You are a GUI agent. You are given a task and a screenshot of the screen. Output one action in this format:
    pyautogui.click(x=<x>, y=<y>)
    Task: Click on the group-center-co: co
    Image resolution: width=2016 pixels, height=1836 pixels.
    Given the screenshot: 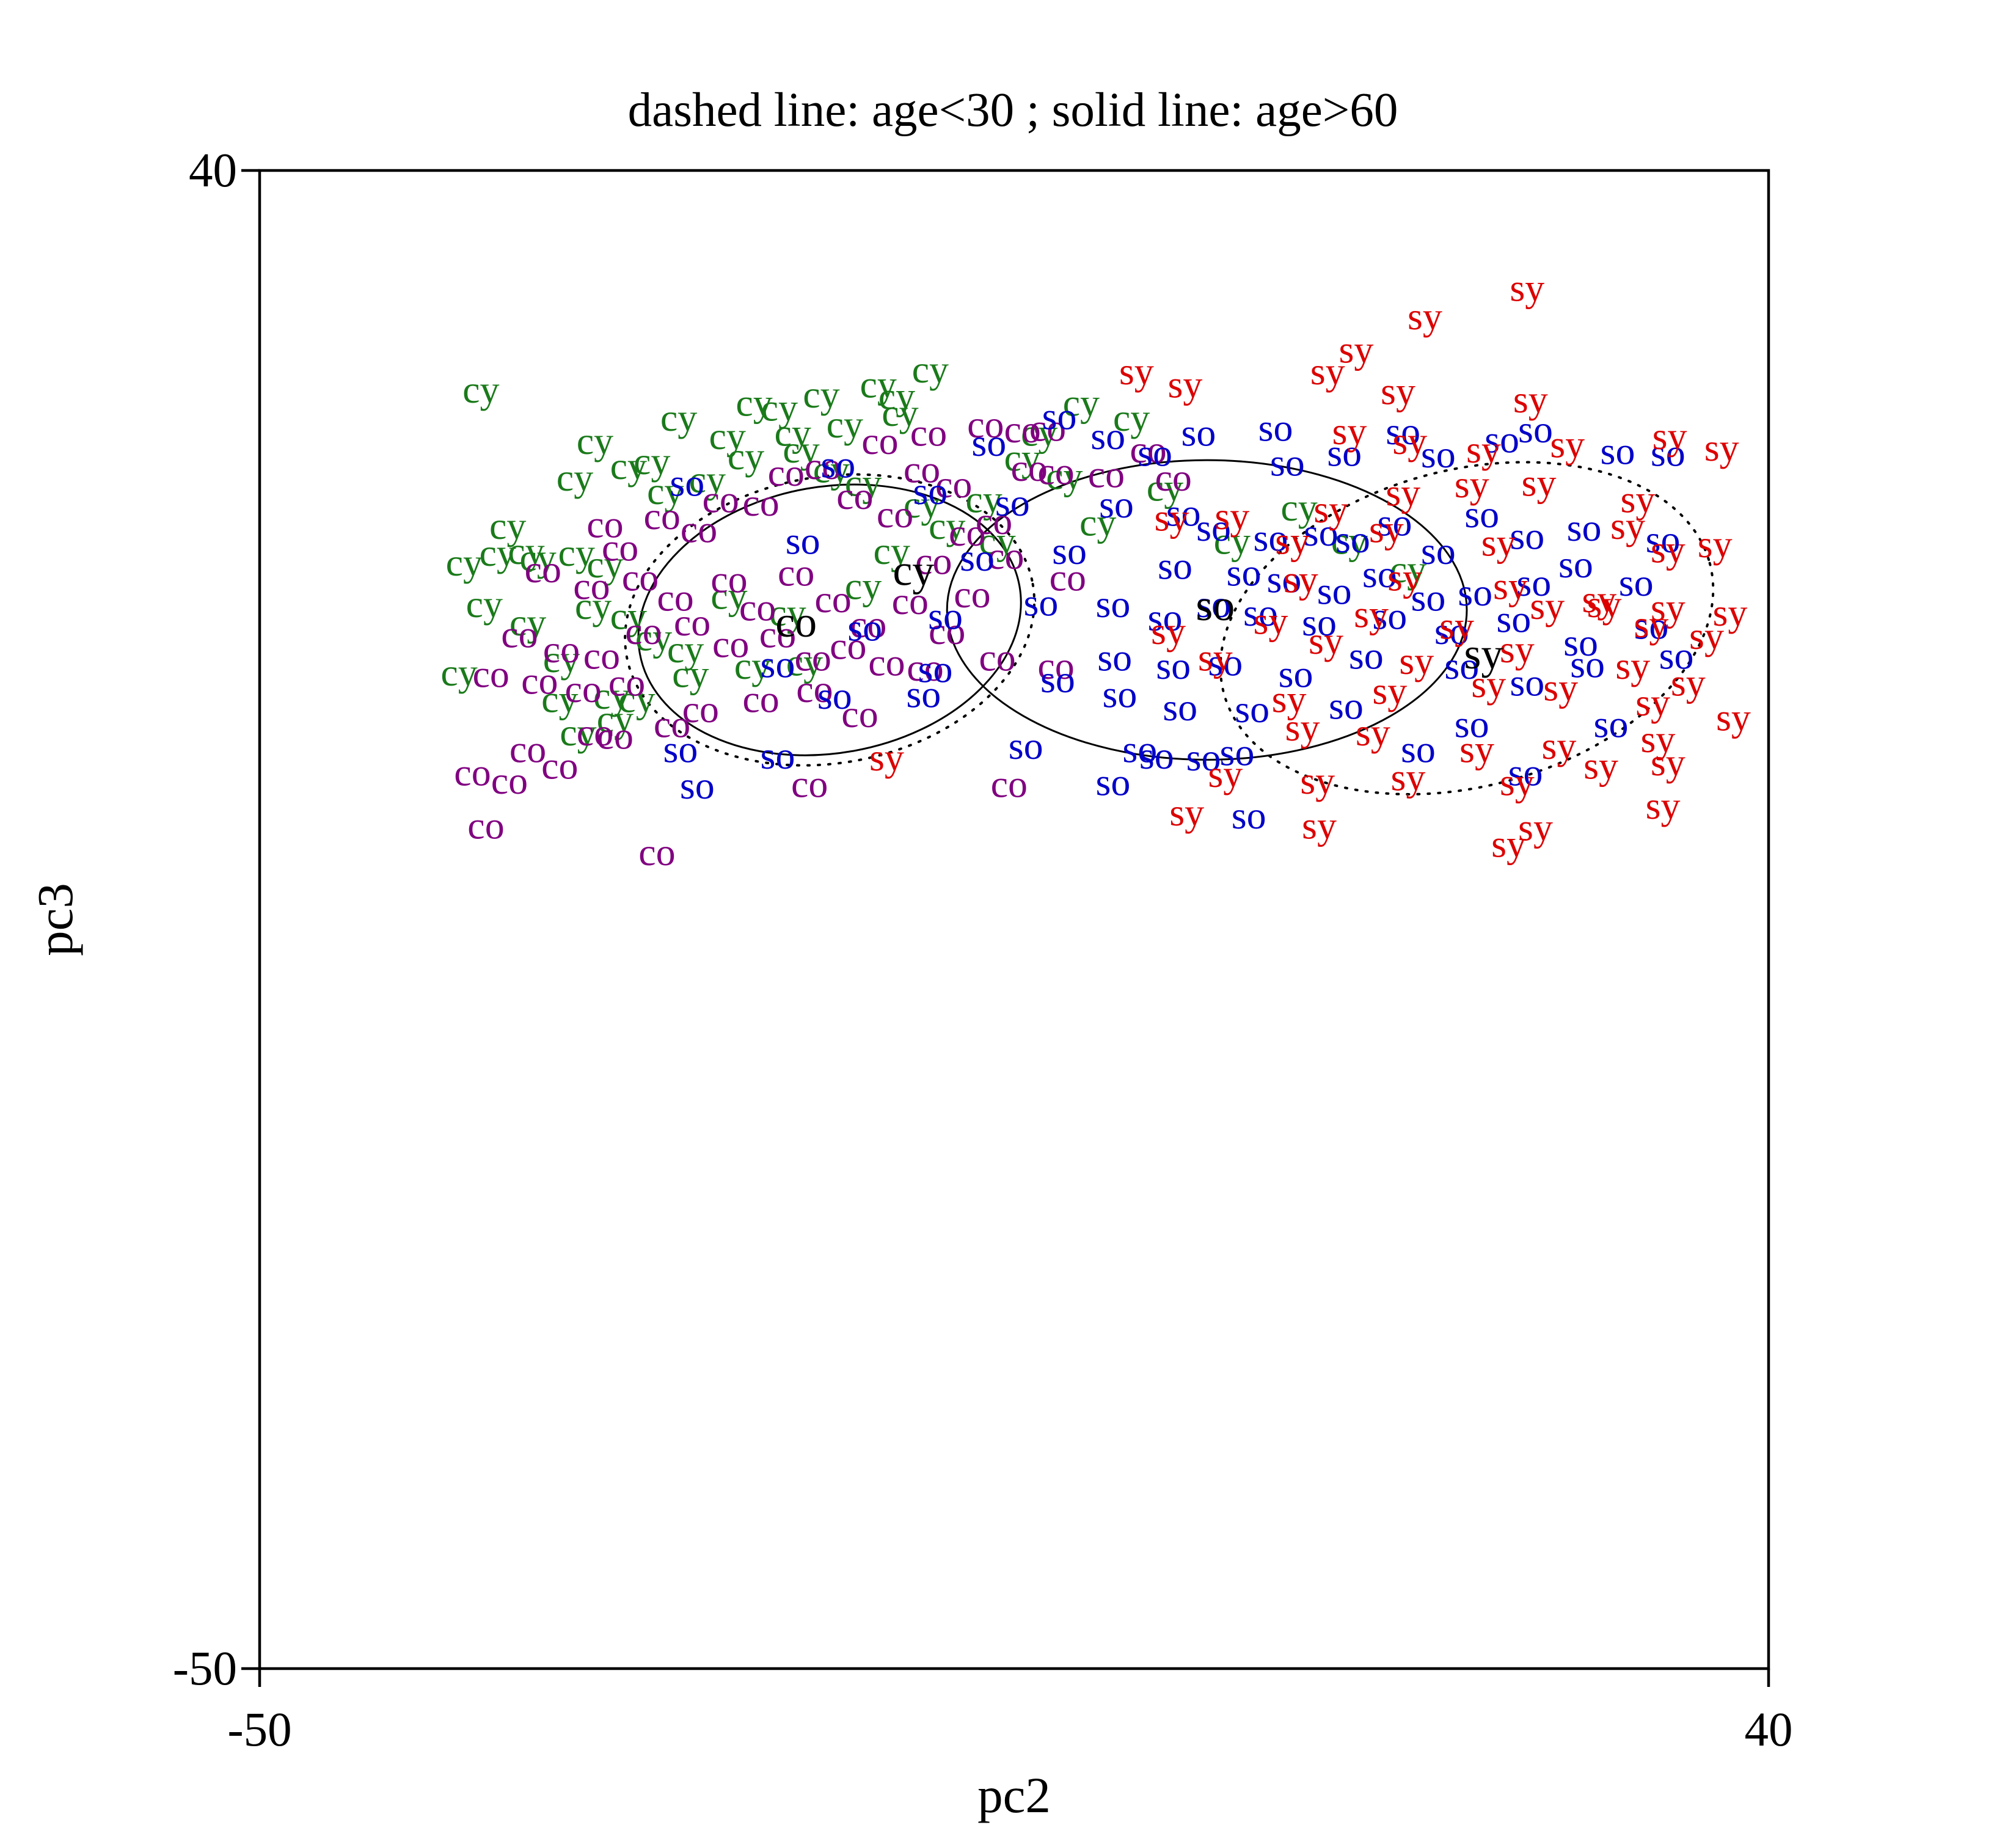 What is the action you would take?
    pyautogui.click(x=796, y=622)
    